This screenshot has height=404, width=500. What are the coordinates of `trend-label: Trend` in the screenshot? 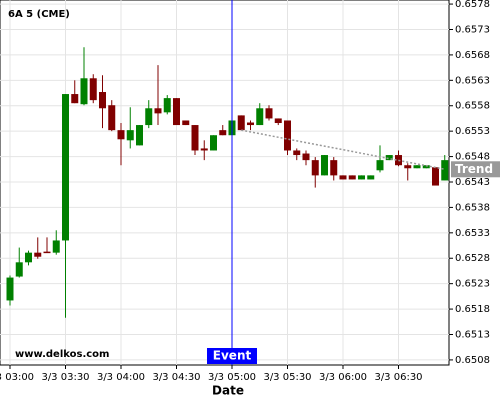 It's located at (474, 169).